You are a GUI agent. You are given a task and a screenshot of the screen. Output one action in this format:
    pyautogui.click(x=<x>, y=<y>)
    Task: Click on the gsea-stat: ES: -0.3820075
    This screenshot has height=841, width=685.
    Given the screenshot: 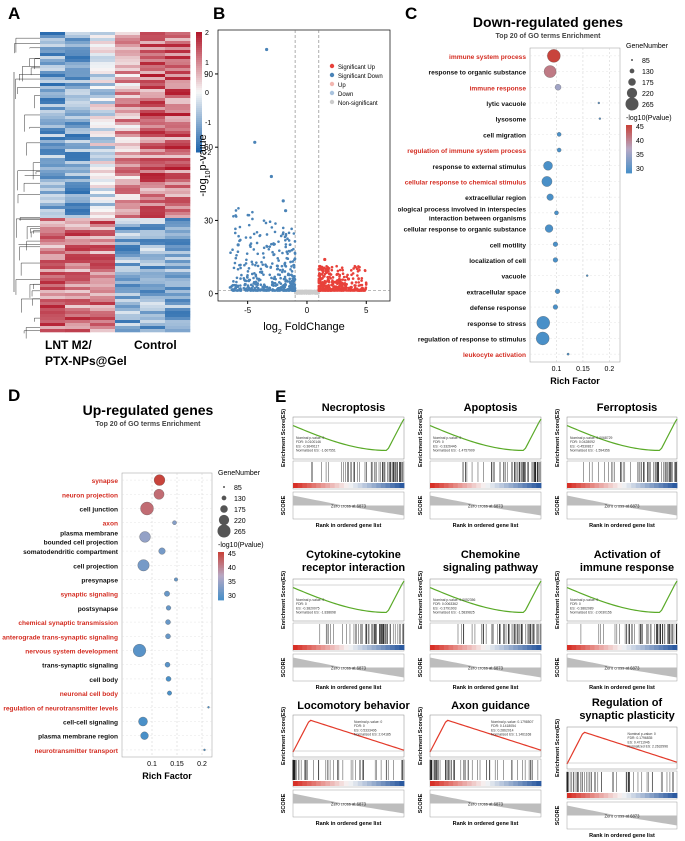 What is the action you would take?
    pyautogui.click(x=308, y=608)
    